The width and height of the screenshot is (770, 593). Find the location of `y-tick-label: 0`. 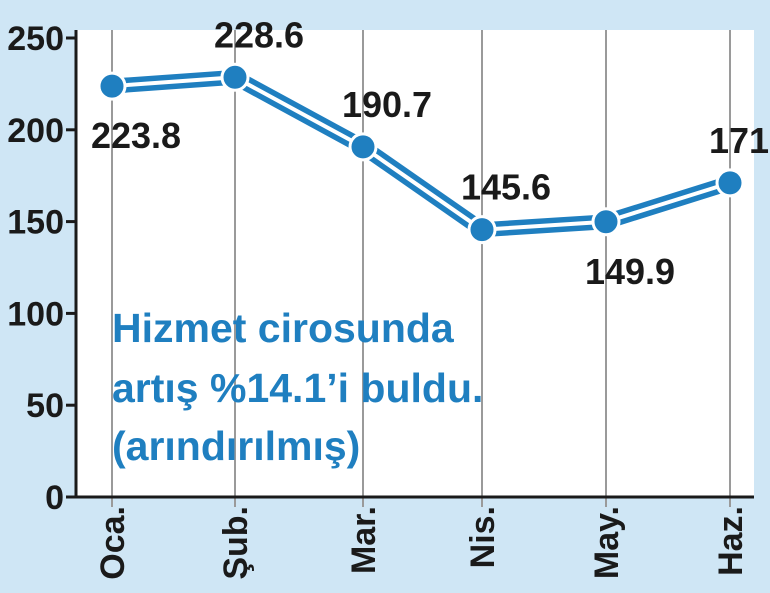

y-tick-label: 0 is located at coordinates (54, 498).